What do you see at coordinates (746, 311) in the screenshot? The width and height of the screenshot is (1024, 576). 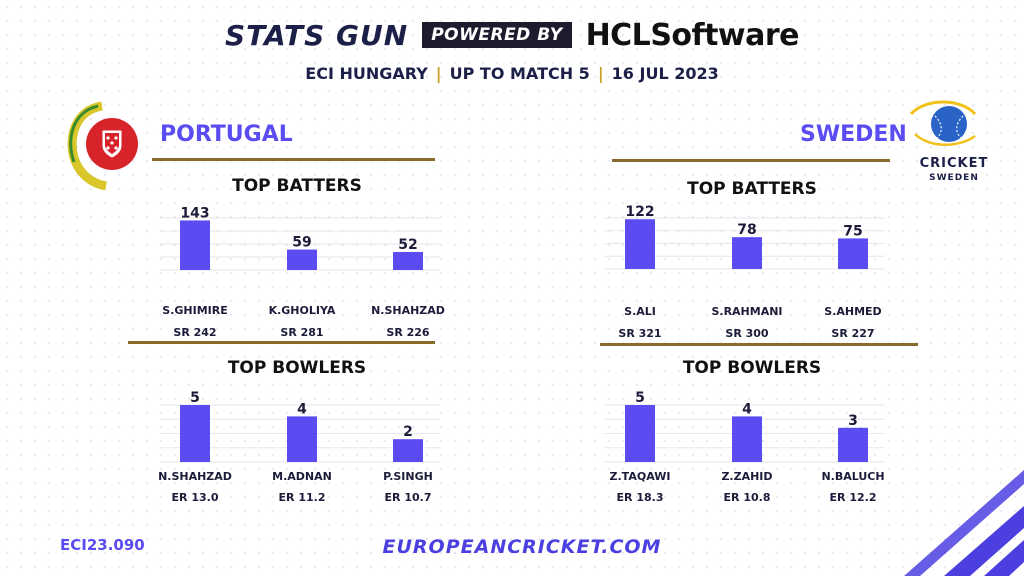 I see `category-label: S.RAHMANI` at bounding box center [746, 311].